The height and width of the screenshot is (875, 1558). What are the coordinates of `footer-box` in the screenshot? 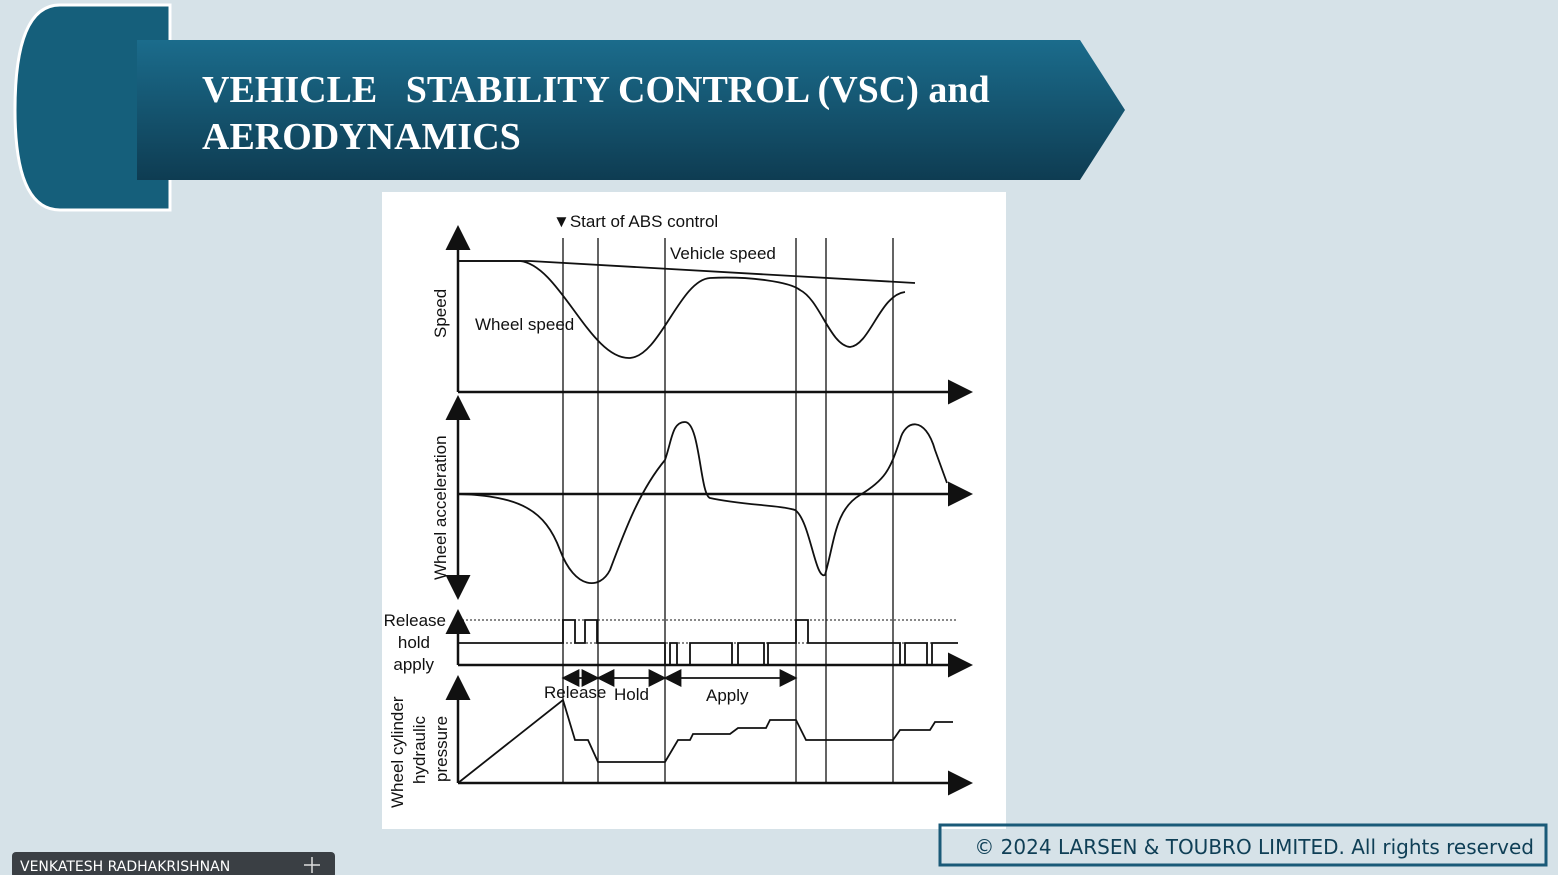 It's located at (1243, 845).